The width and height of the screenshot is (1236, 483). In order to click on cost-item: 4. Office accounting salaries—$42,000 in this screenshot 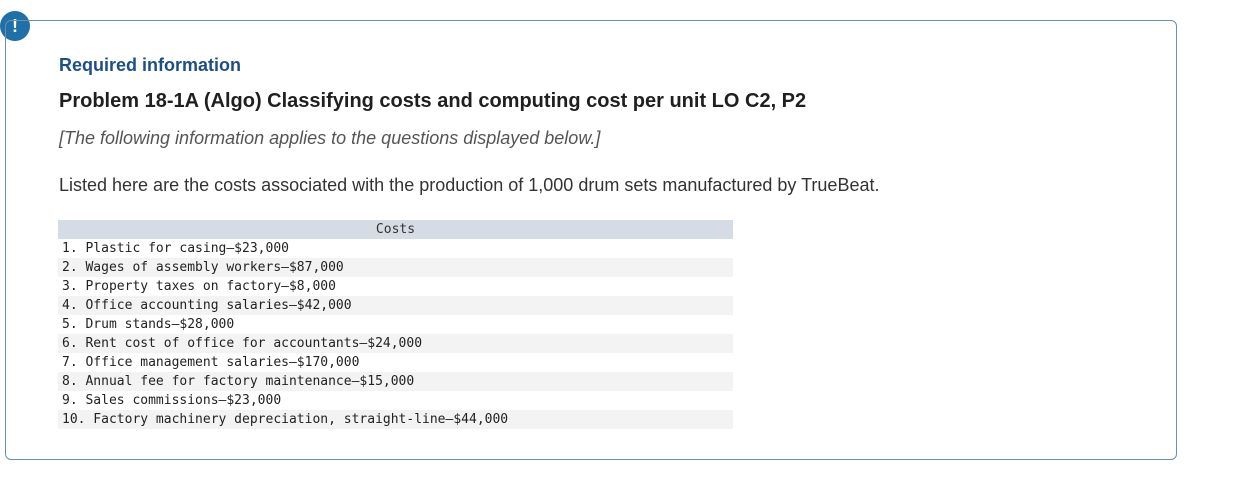, I will do `click(395, 305)`.